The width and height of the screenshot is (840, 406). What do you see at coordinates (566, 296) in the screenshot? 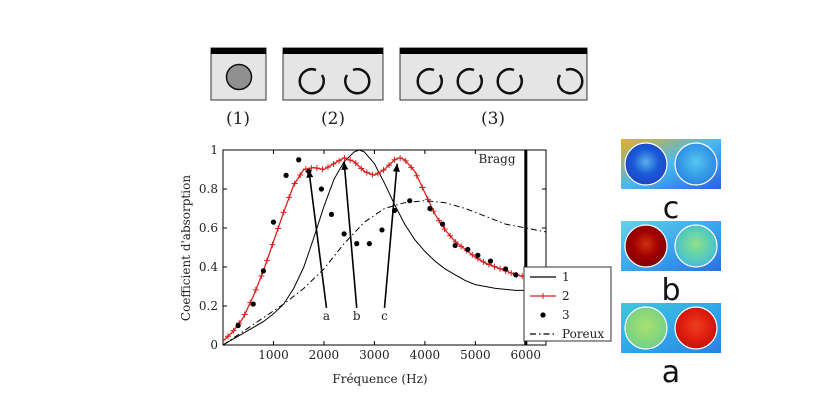
I see `legend-label: 2` at bounding box center [566, 296].